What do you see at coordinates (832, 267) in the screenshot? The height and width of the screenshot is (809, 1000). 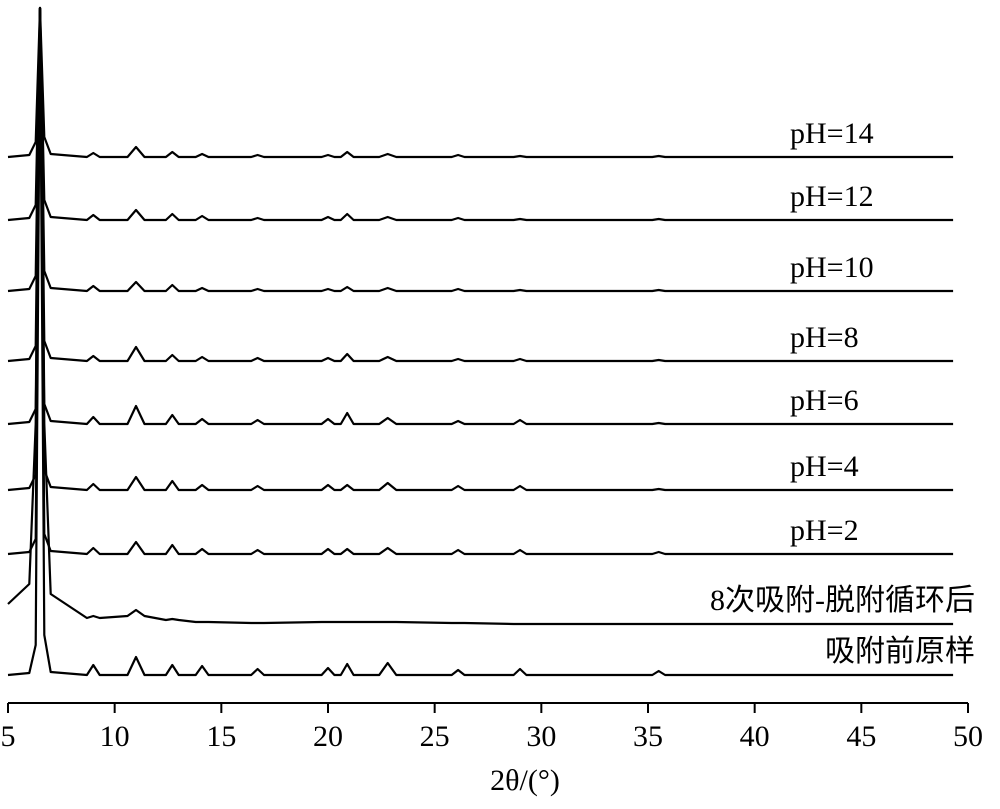 I see `series-label: pH=10` at bounding box center [832, 267].